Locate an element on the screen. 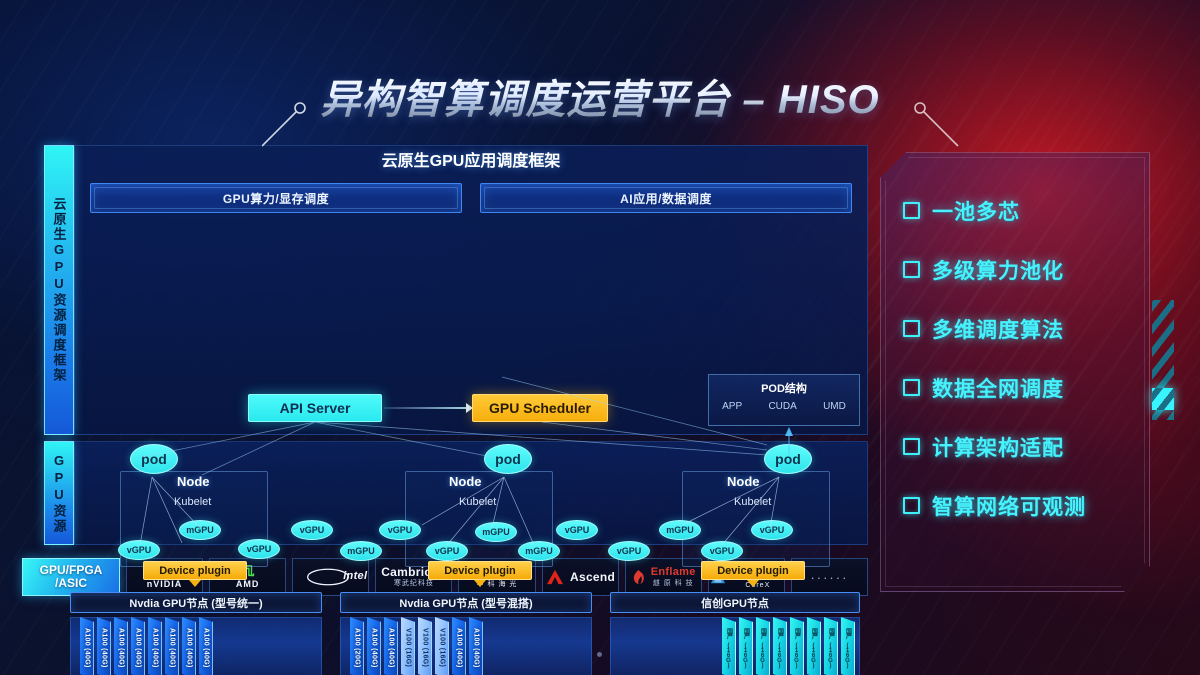 The height and width of the screenshot is (675, 1200). gpu-card-label: A100 (20G) is located at coordinates (357, 648).